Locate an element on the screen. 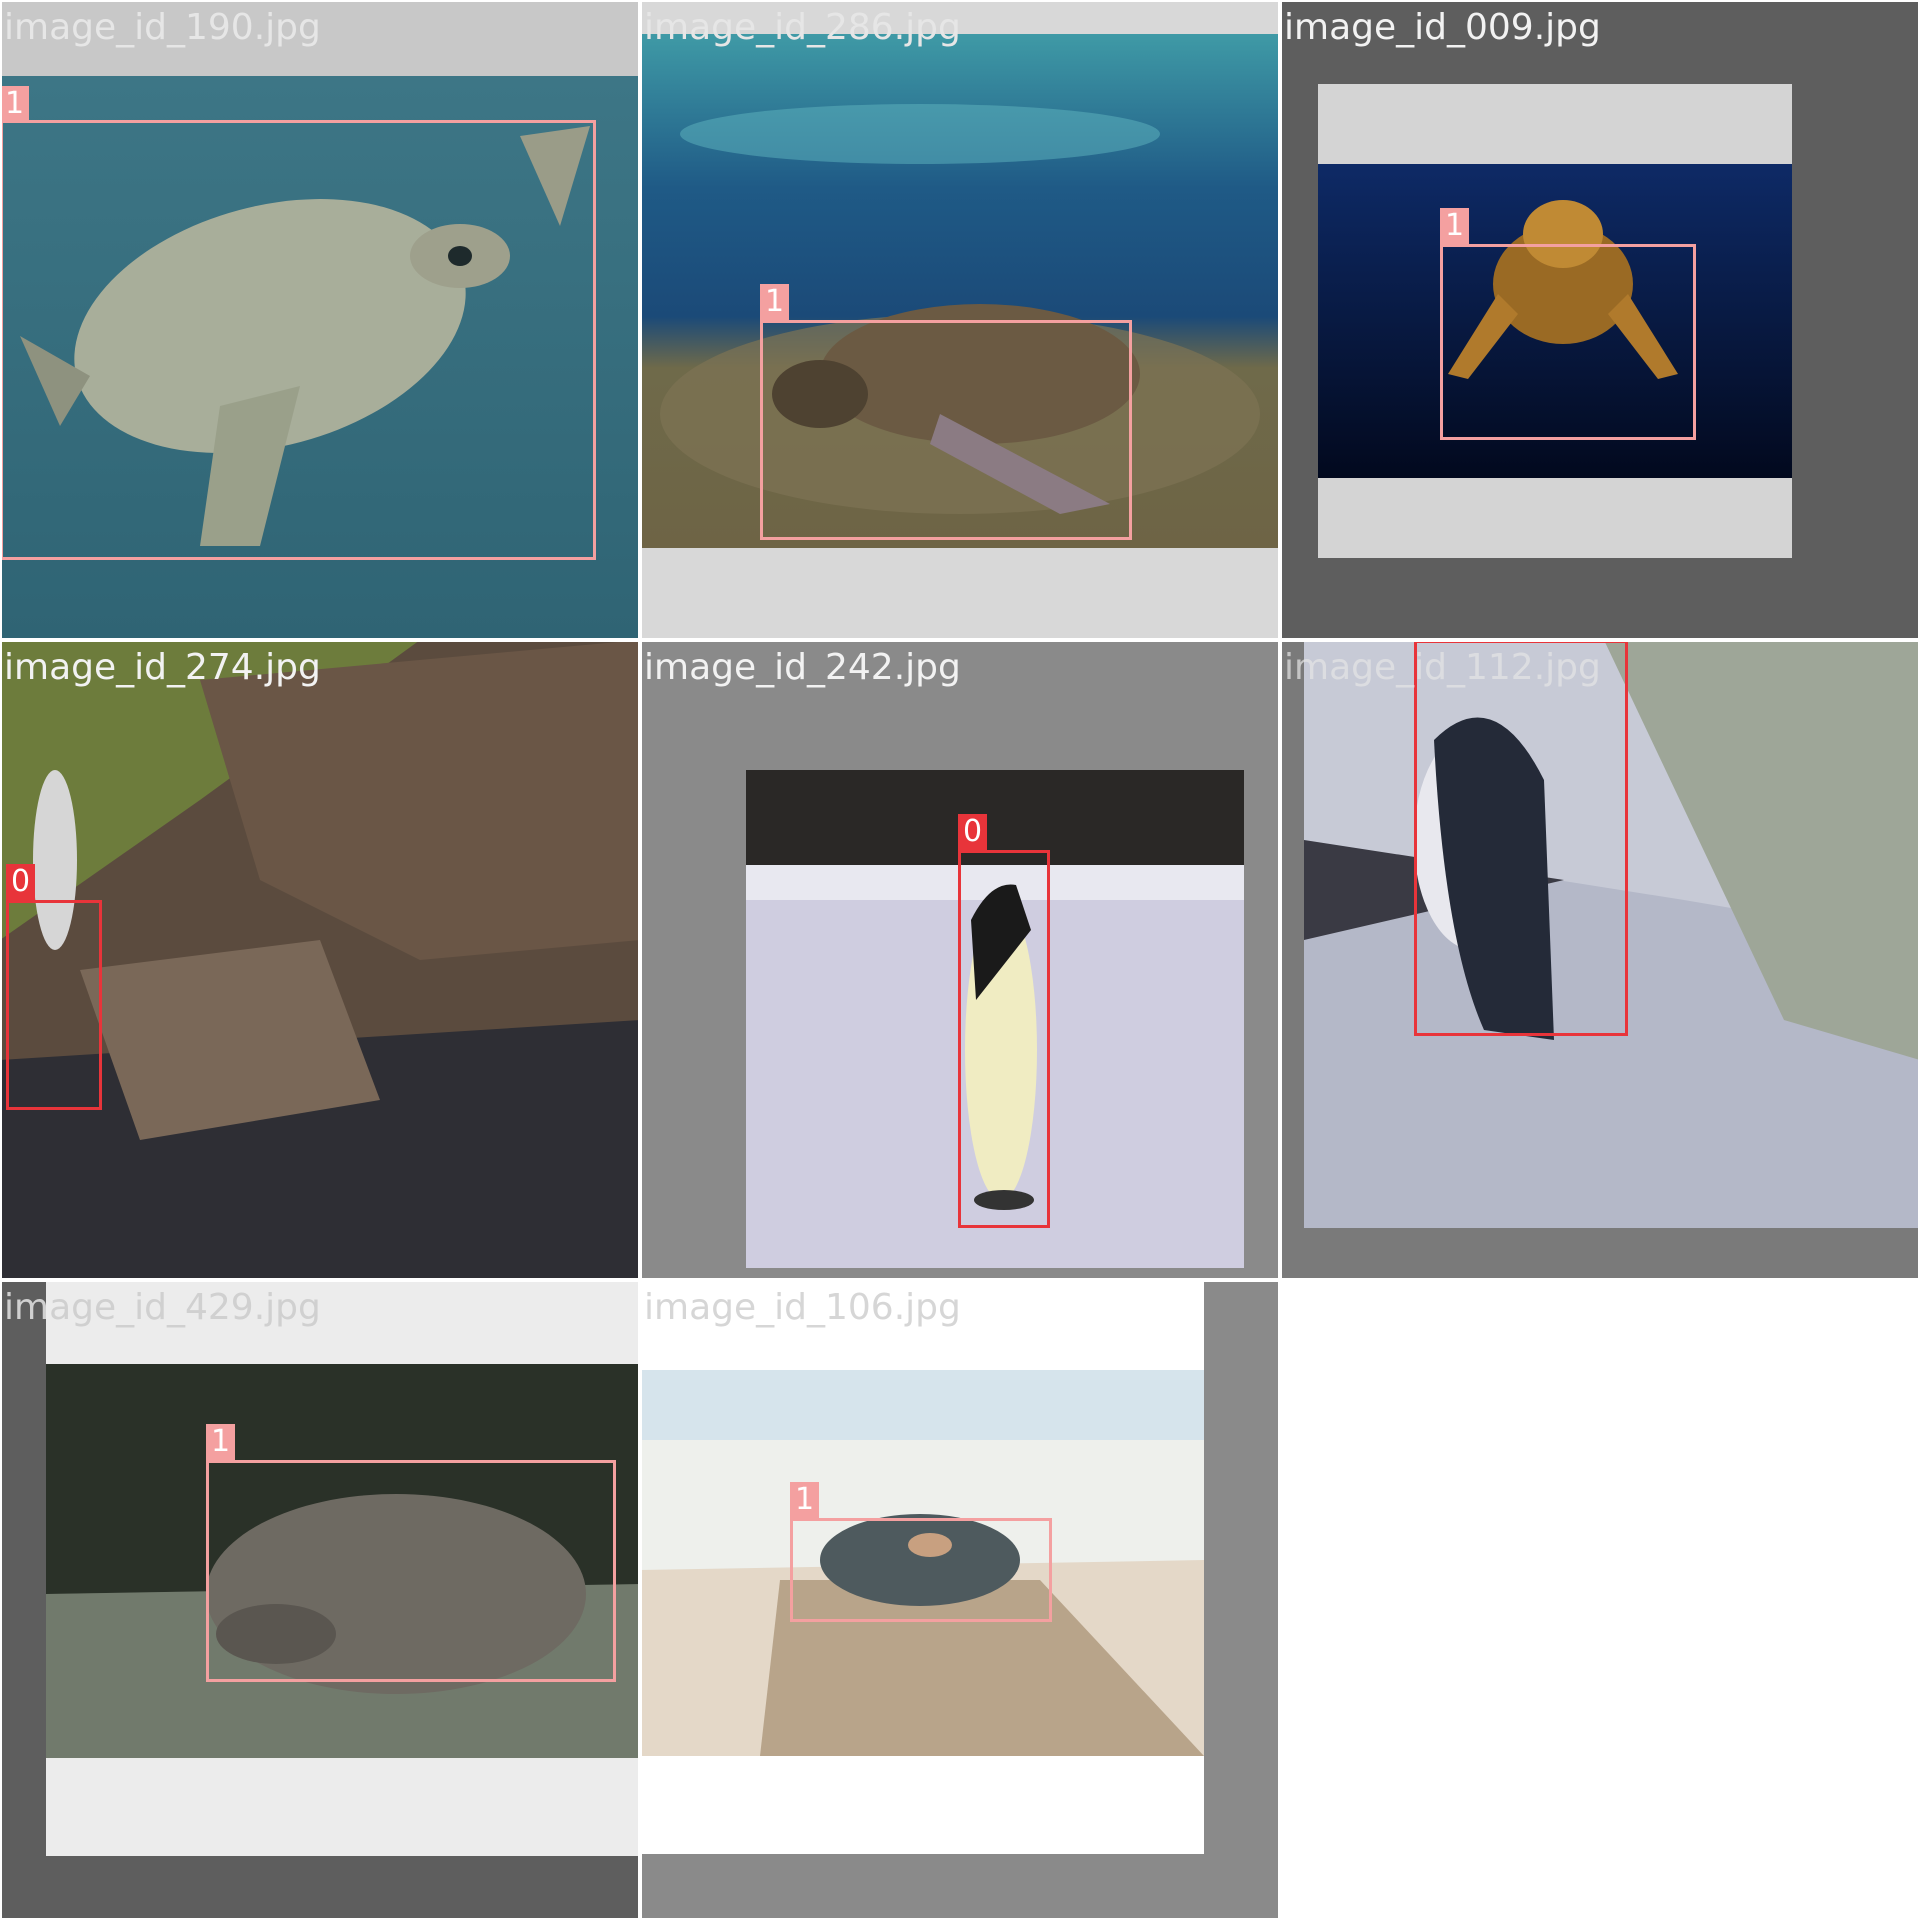  tile-image-112: 0 image_id_112.jpg is located at coordinates (1600, 960).